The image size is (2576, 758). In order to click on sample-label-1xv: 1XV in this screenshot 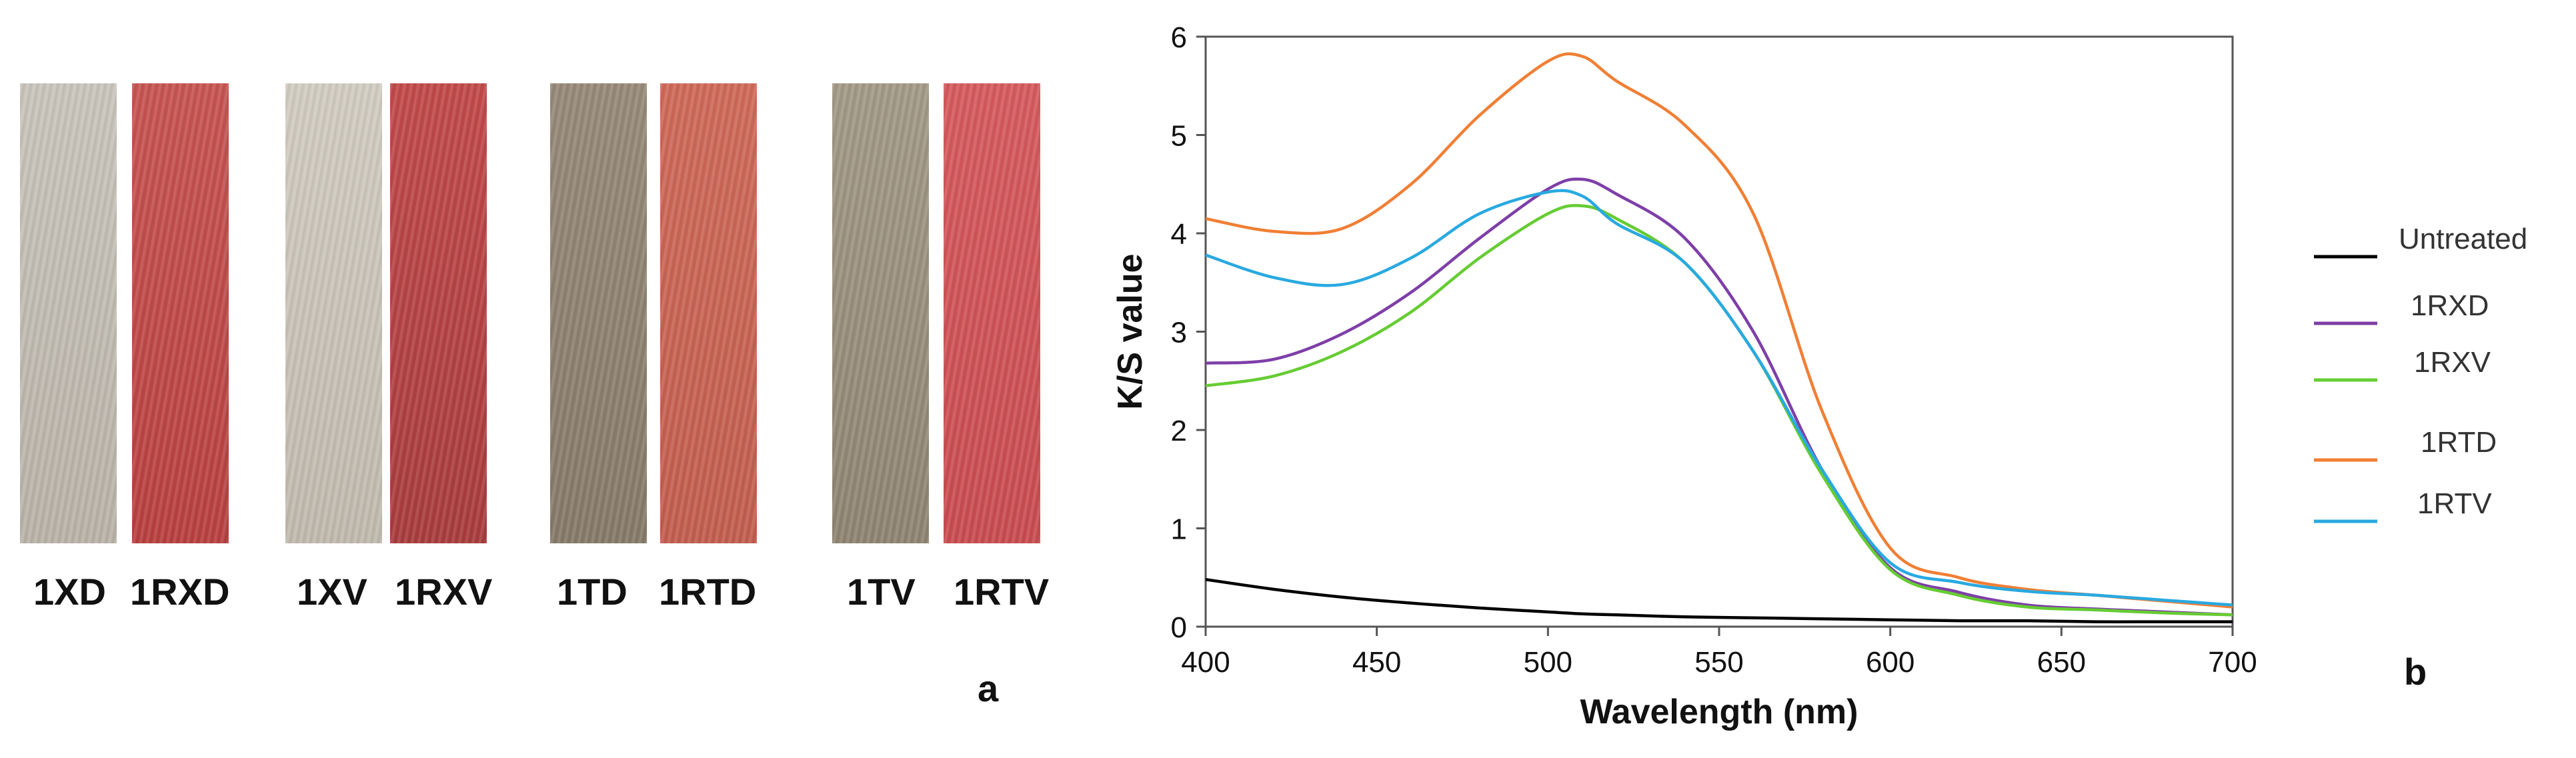, I will do `click(332, 592)`.